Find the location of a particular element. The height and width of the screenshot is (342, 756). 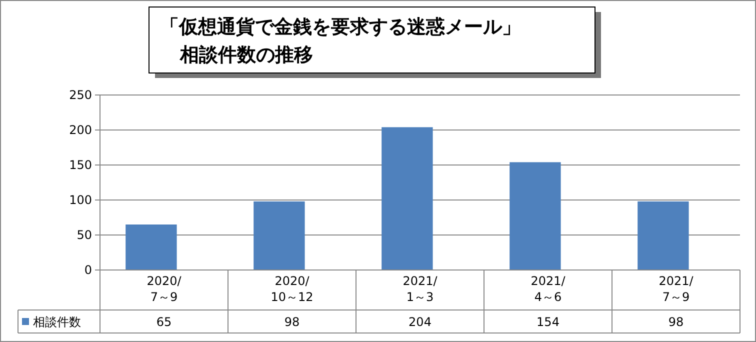

x-tick-label: 2021/ 1～3 is located at coordinates (420, 289).